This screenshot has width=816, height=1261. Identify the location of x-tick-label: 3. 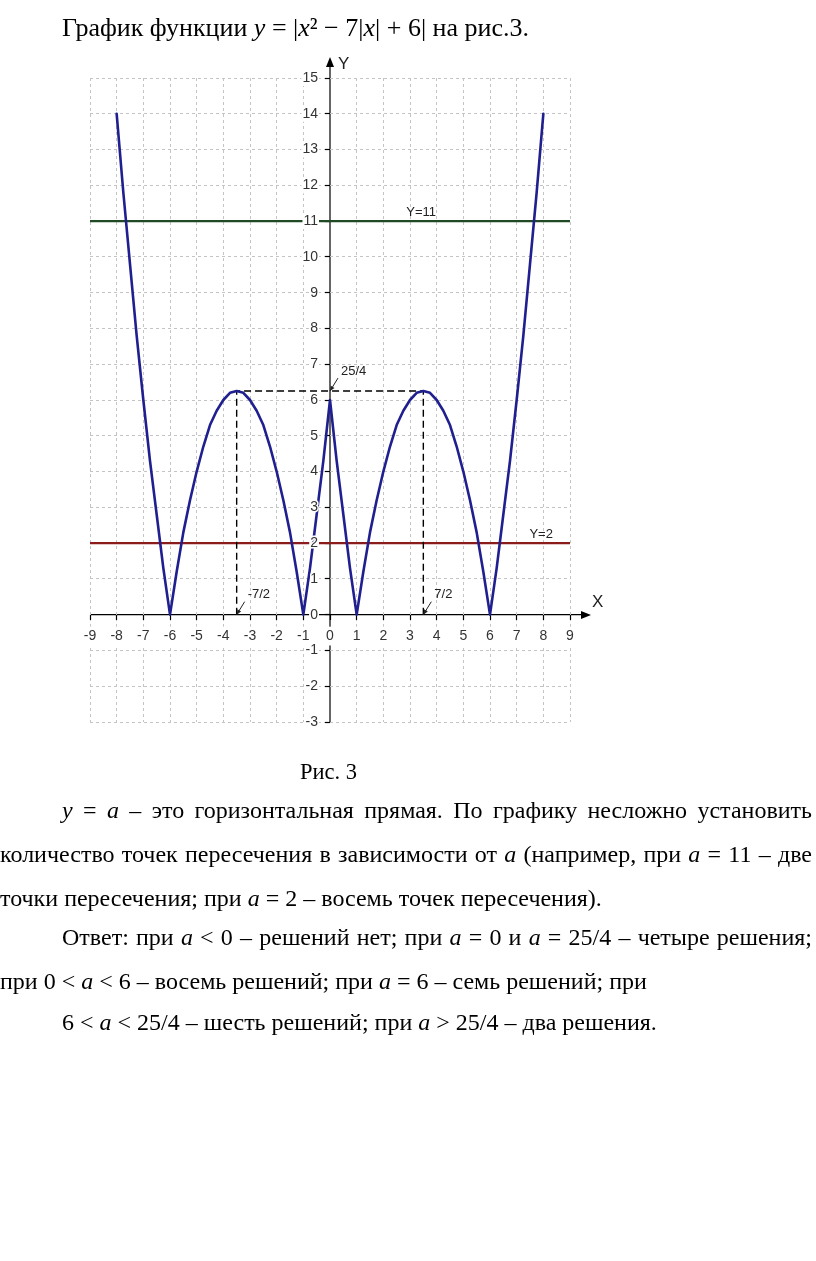
(410, 634).